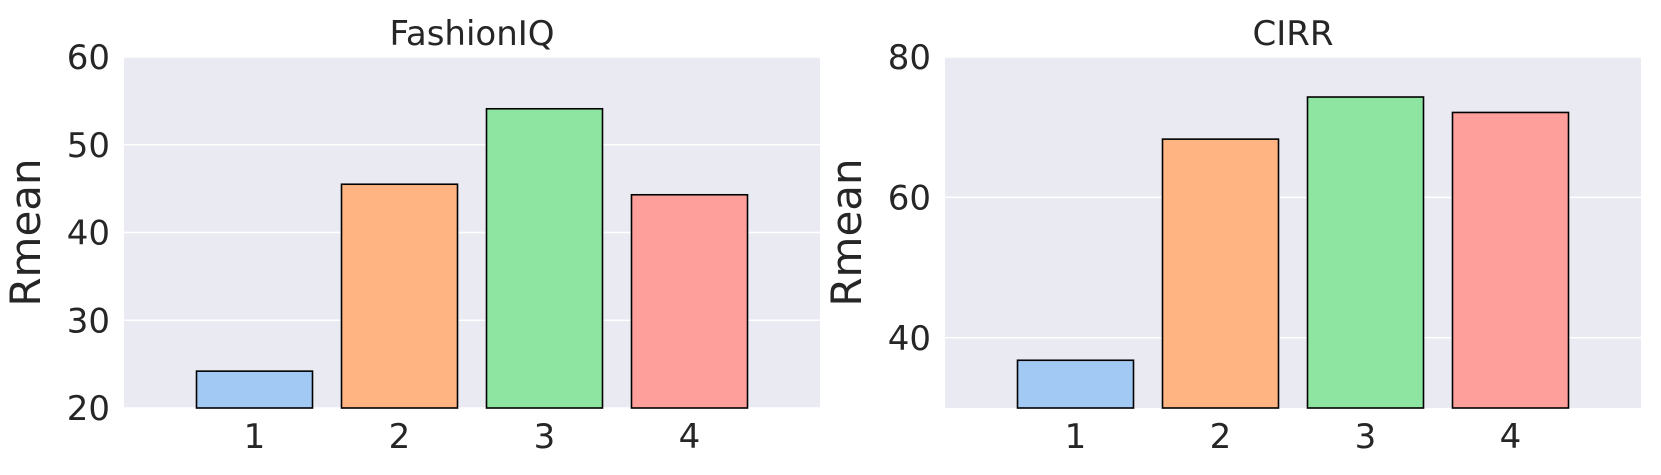 Image resolution: width=1661 pixels, height=475 pixels. Describe the element at coordinates (88, 321) in the screenshot. I see `y-tick-label: 30` at that location.